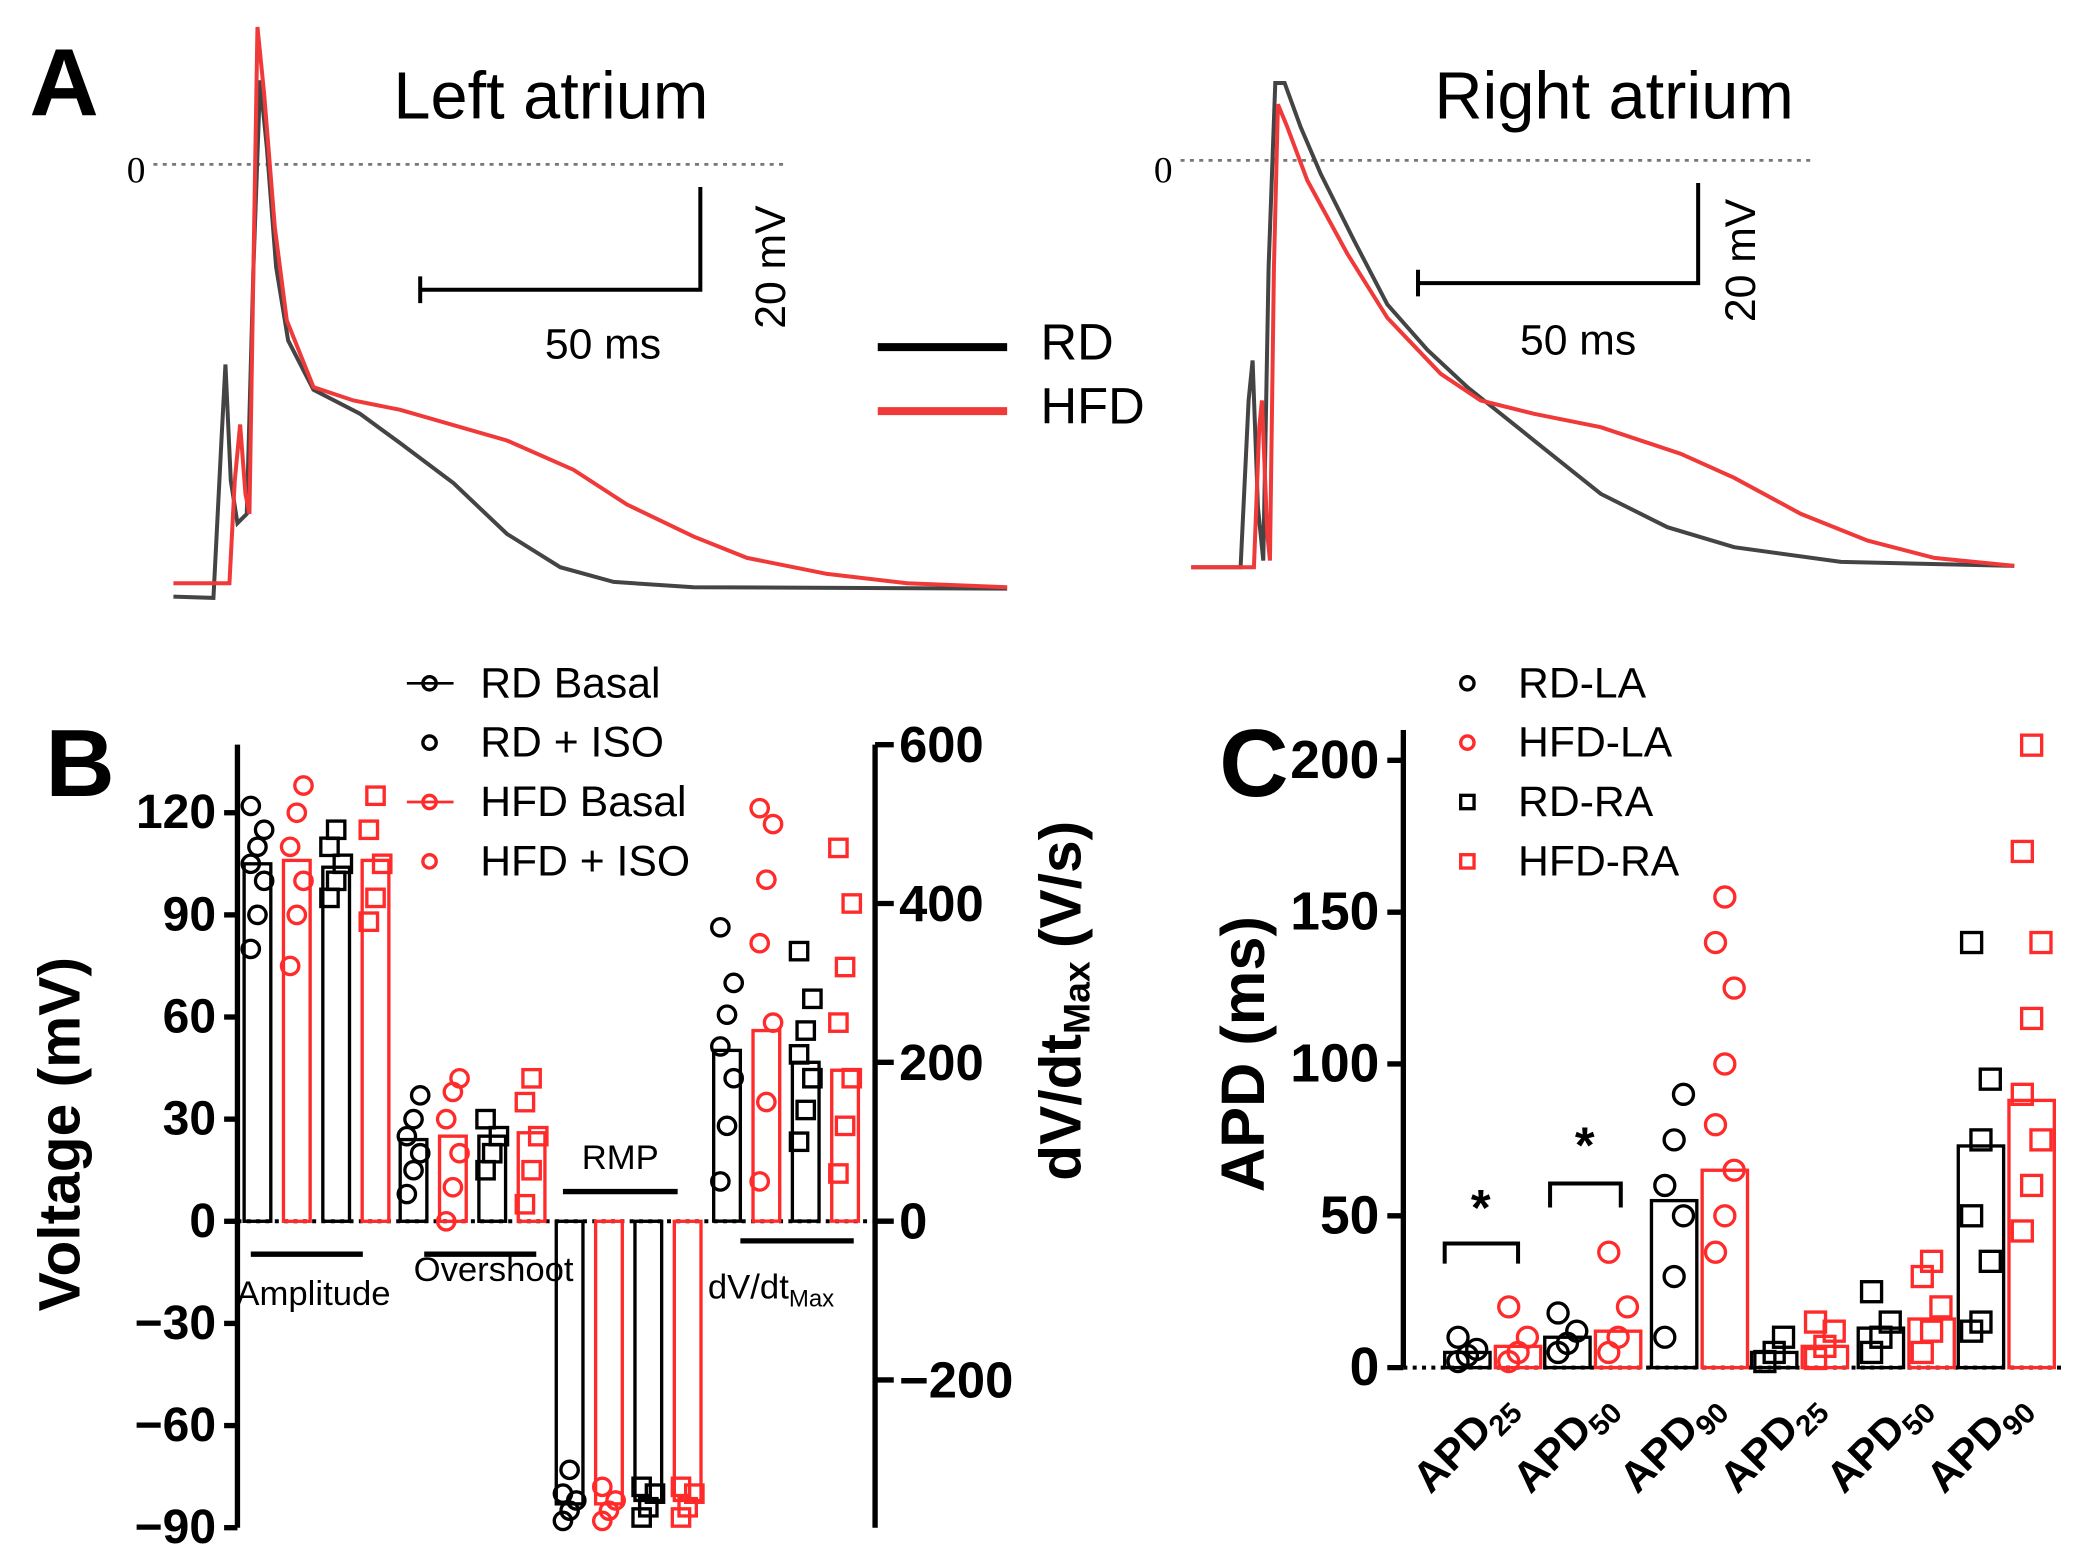 The image size is (2081, 1556). I want to click on significance-mark: *, so click(1585, 1144).